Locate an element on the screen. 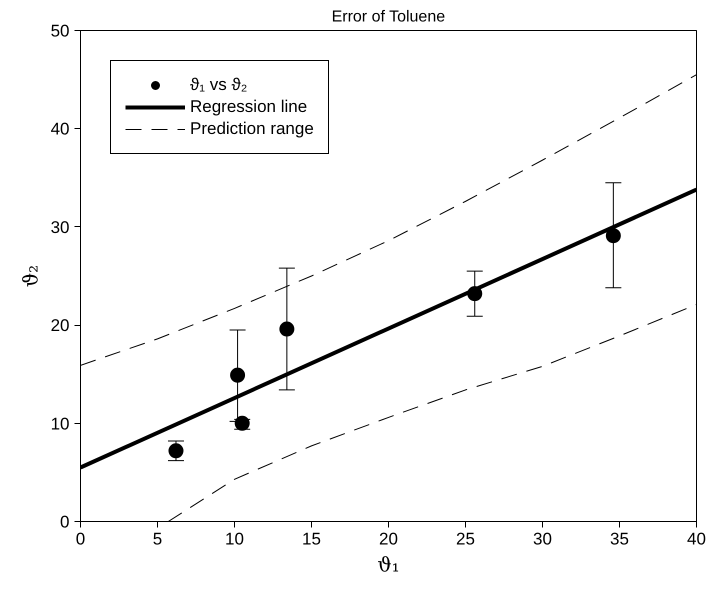 The height and width of the screenshot is (601, 710). chart-title: Error of Toluene is located at coordinates (389, 17).